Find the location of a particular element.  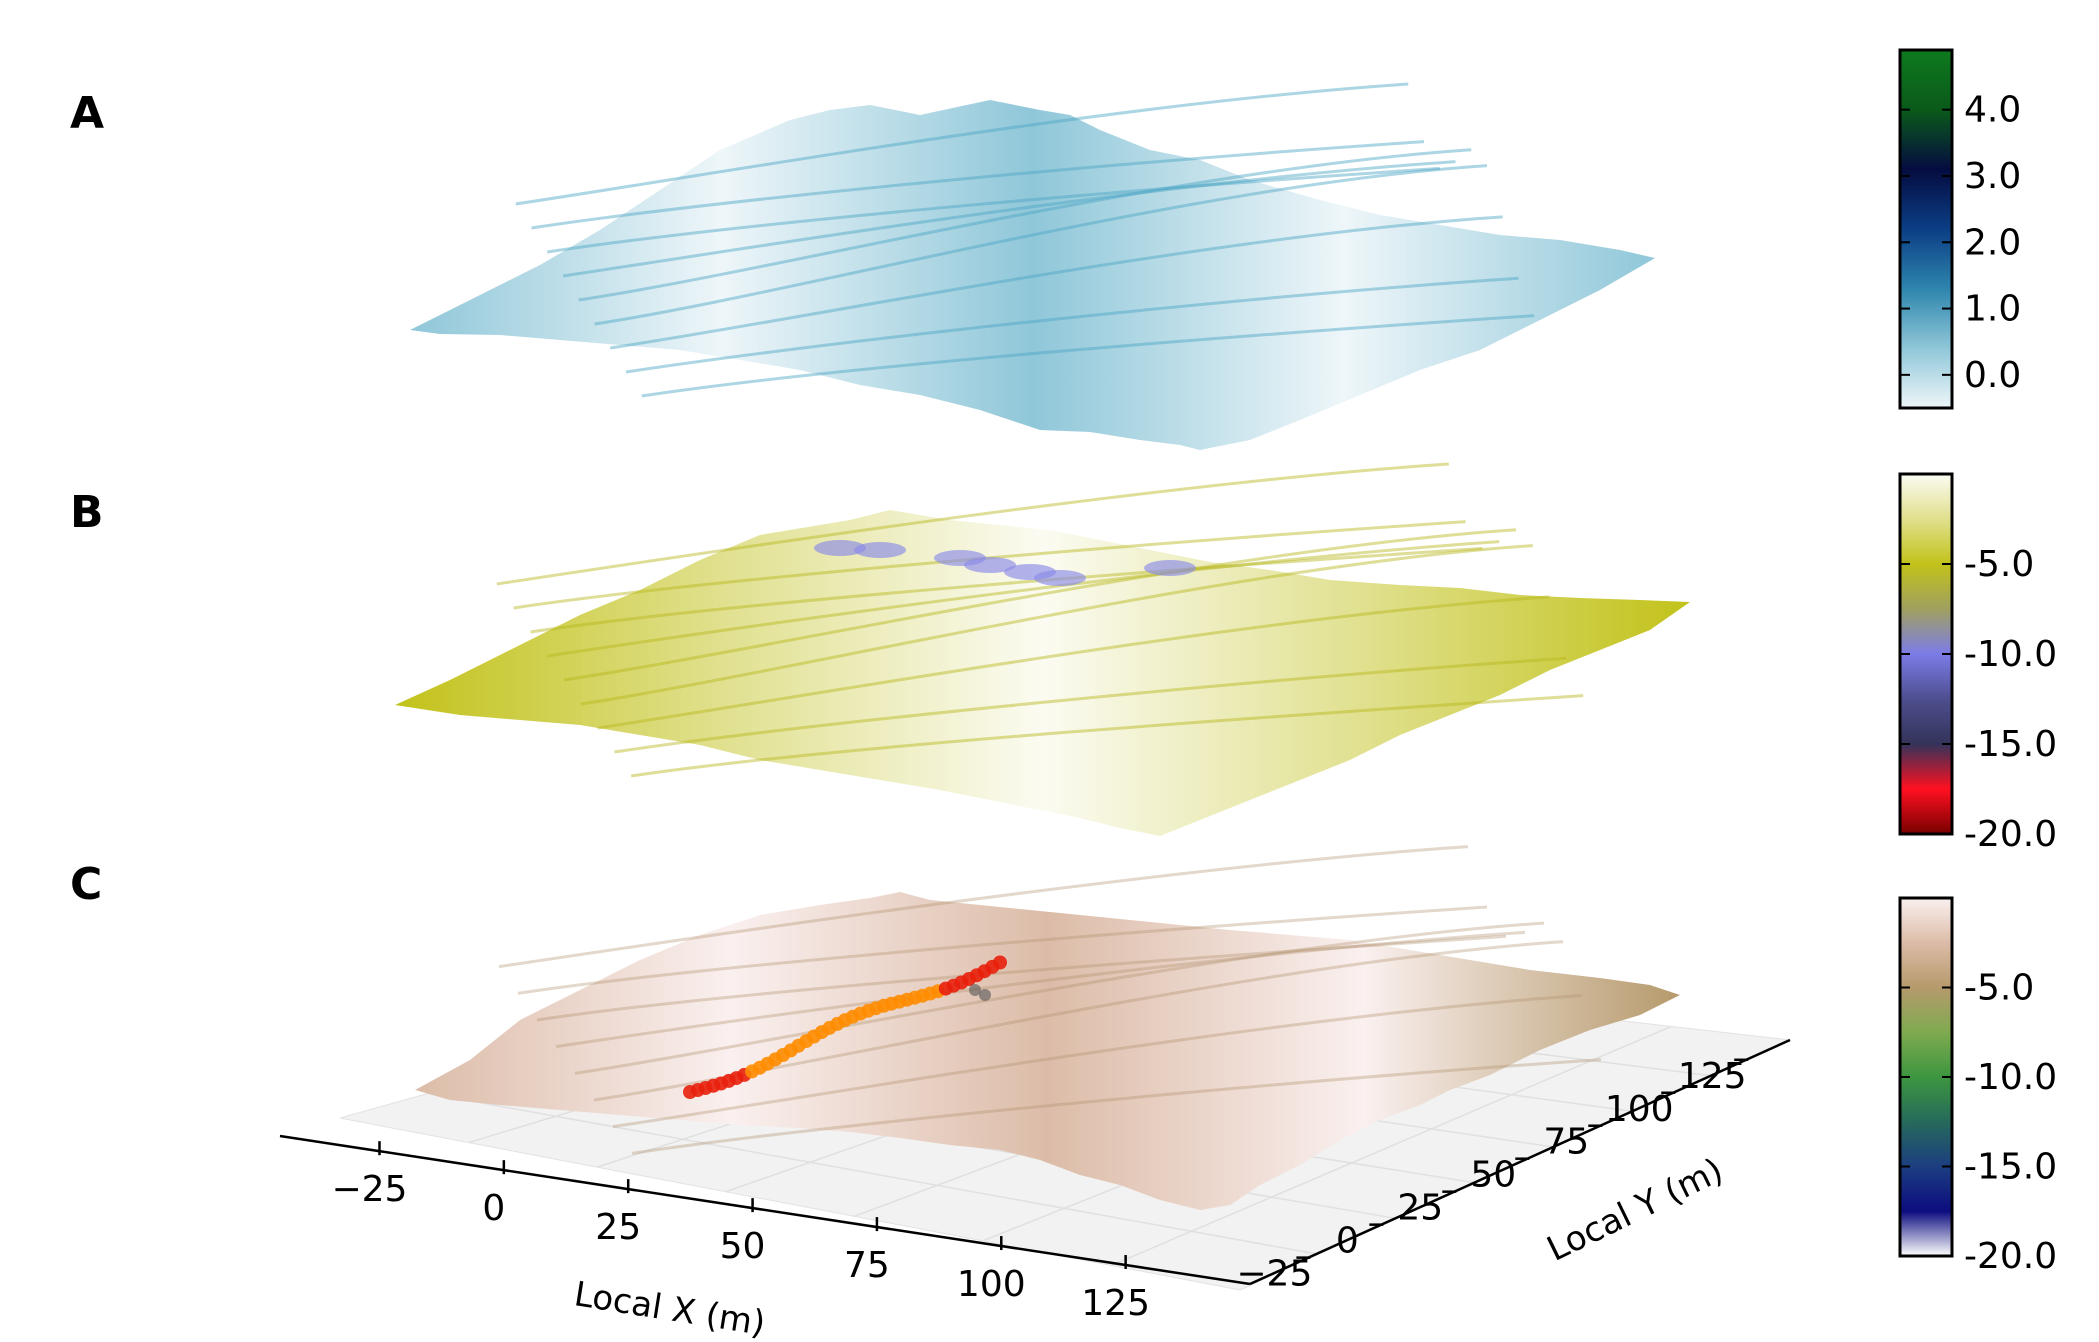

x-tick-label: −25 is located at coordinates (369, 1189).